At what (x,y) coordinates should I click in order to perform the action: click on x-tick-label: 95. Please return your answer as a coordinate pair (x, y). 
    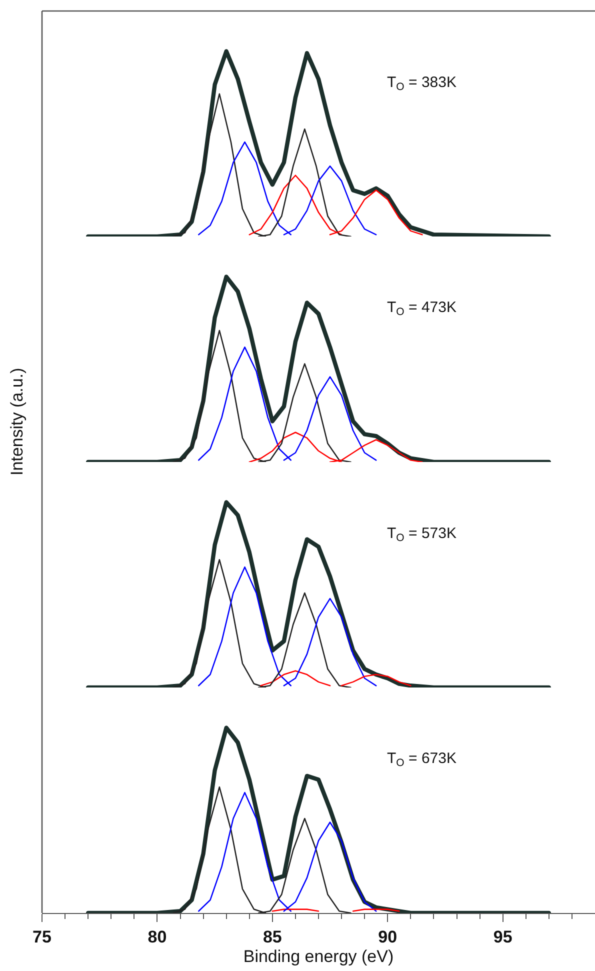
    Looking at the image, I should click on (502, 937).